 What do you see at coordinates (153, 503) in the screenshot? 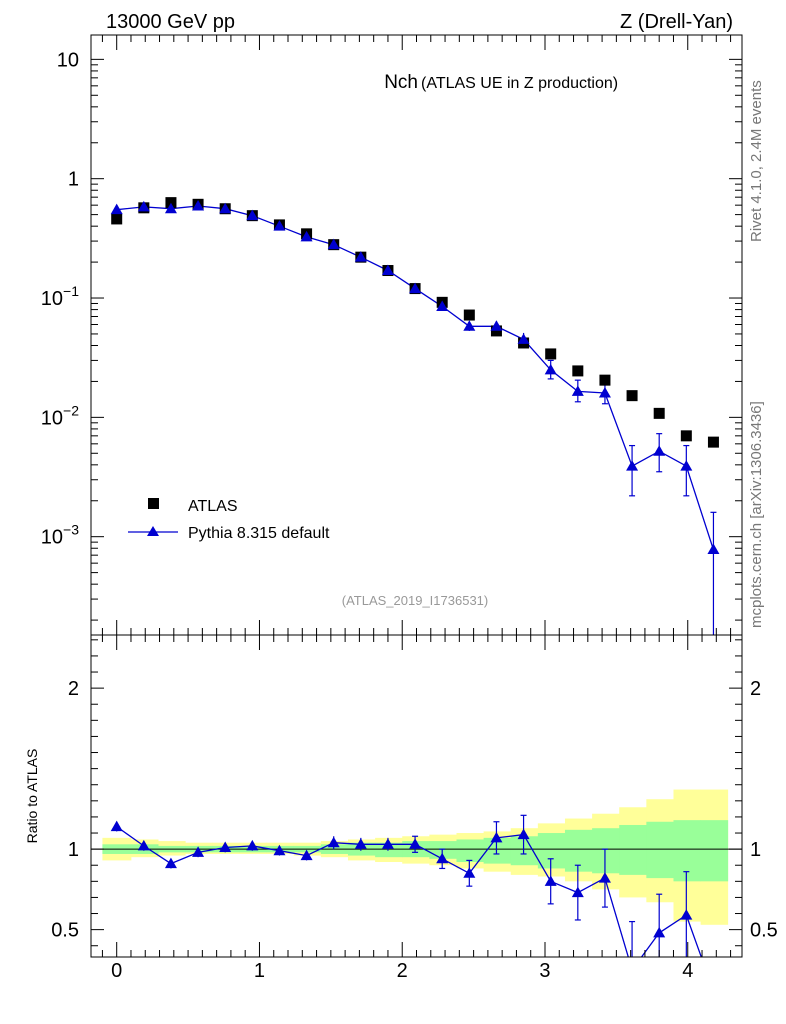
I see `legend-atlas-marker` at bounding box center [153, 503].